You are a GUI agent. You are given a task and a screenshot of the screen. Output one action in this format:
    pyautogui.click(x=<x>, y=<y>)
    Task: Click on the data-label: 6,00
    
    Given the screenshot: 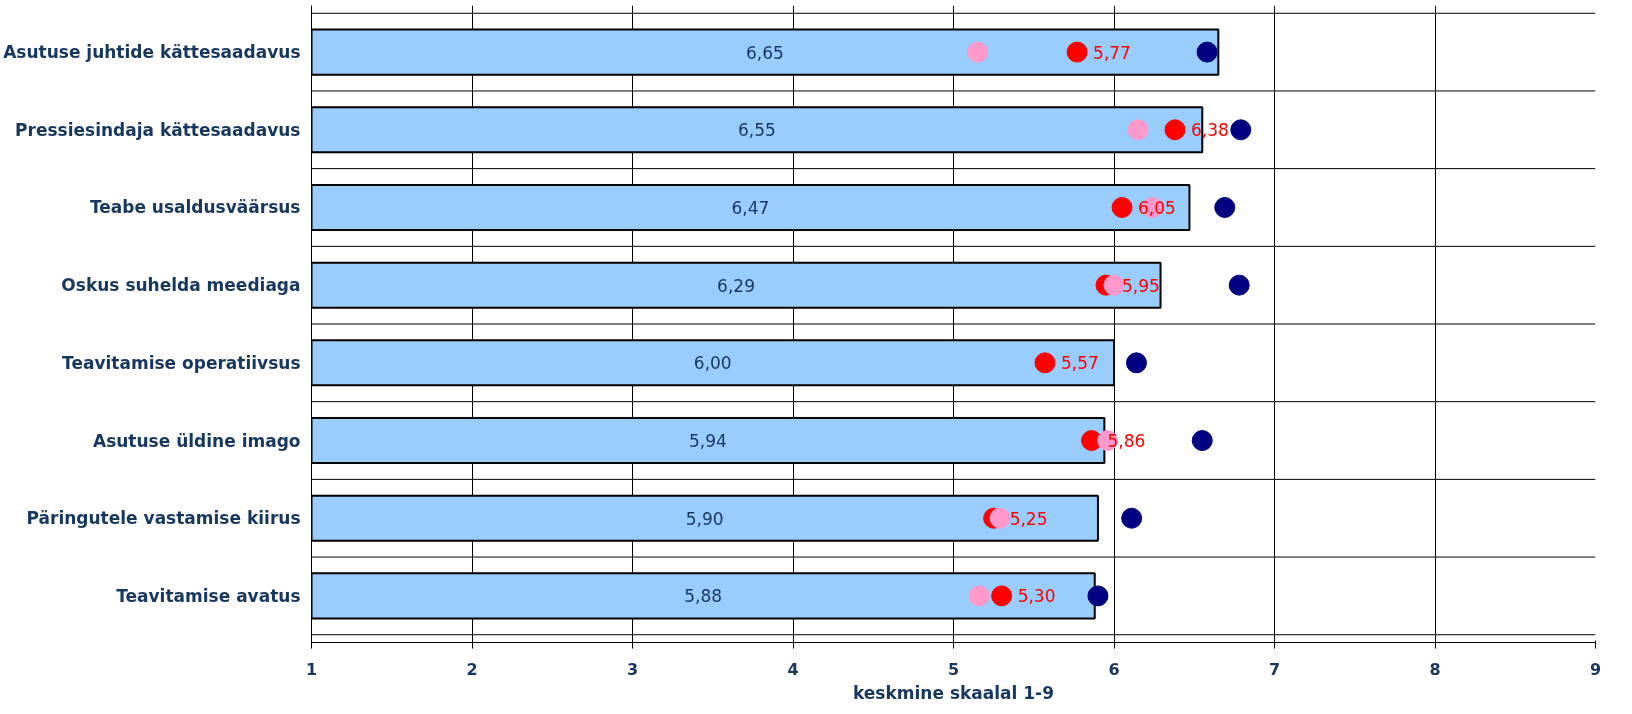 What is the action you would take?
    pyautogui.click(x=712, y=363)
    